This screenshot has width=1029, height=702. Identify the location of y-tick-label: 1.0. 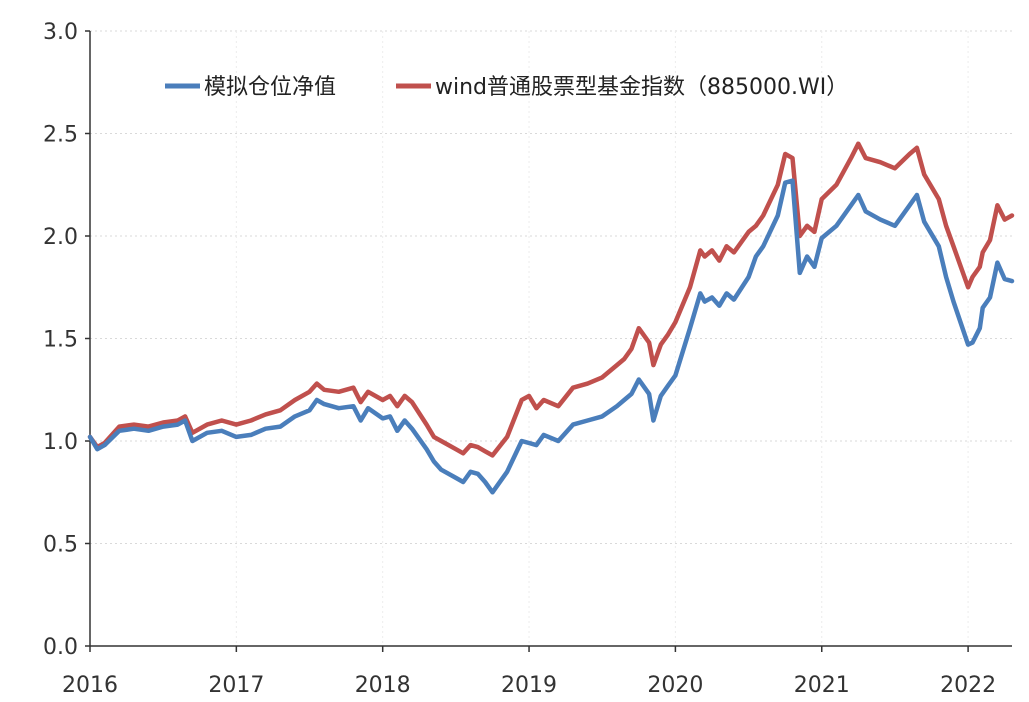
(60, 442).